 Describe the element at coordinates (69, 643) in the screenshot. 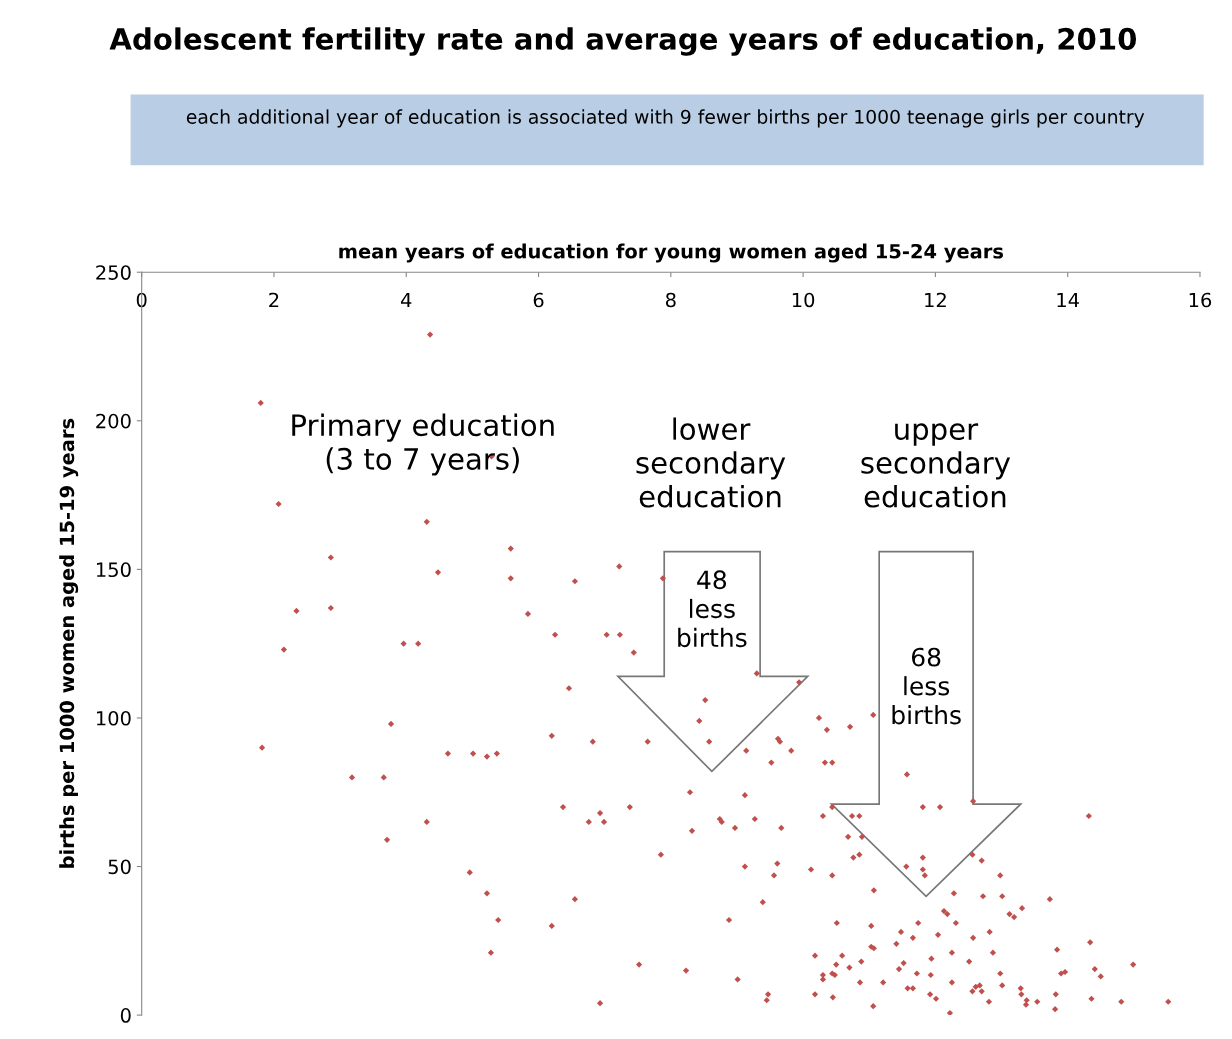

I see `y-axis-title: births per 1000 women aged 15-19 years` at that location.